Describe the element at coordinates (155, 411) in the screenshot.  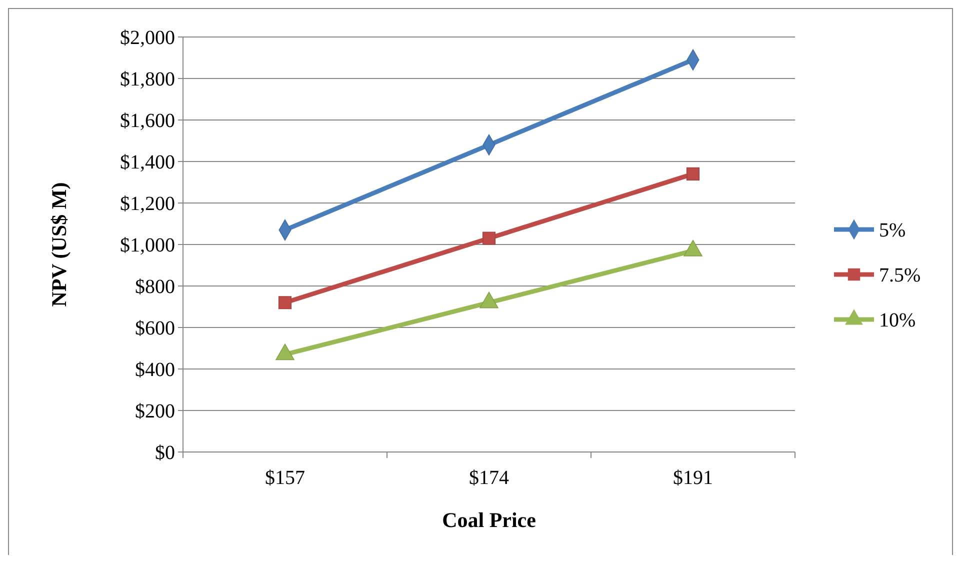
I see `y-tick-label: $200` at that location.